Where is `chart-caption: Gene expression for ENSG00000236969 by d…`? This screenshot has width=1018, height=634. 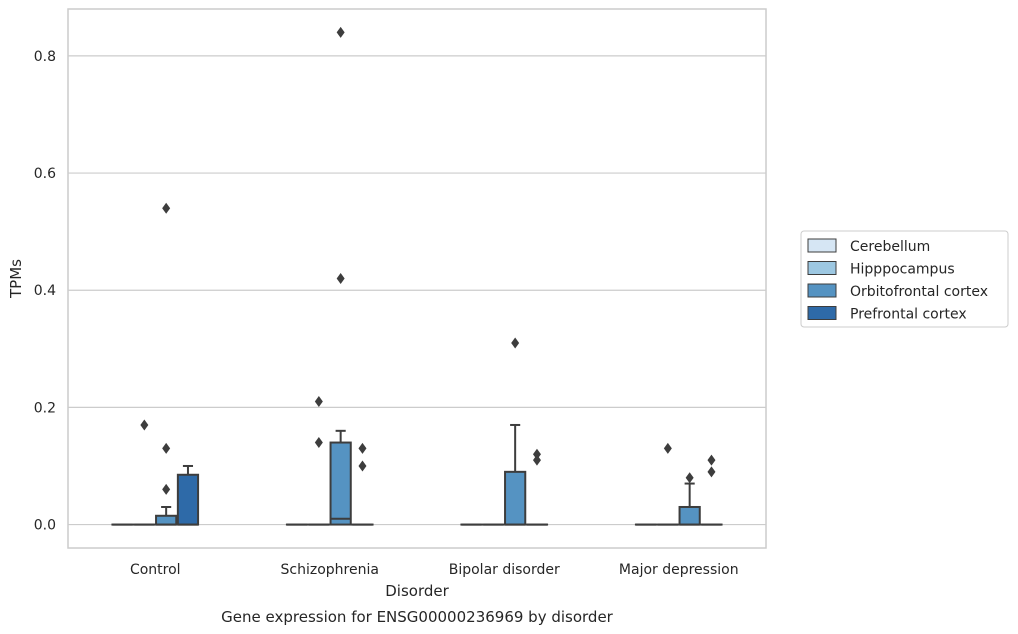 chart-caption: Gene expression for ENSG00000236969 by d… is located at coordinates (417, 617).